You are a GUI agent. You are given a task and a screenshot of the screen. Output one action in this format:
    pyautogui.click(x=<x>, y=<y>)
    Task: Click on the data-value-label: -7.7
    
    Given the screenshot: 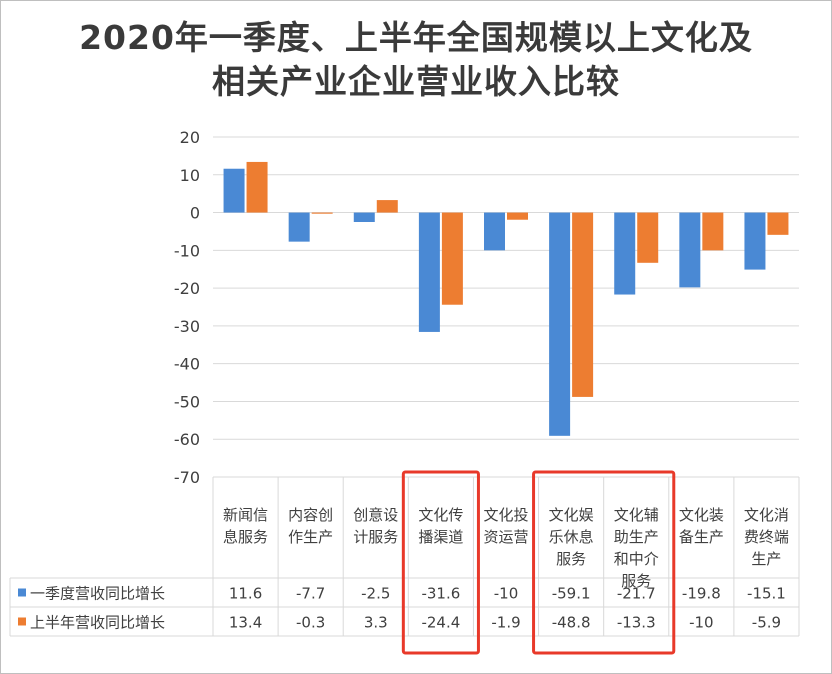 What is the action you would take?
    pyautogui.click(x=310, y=594)
    